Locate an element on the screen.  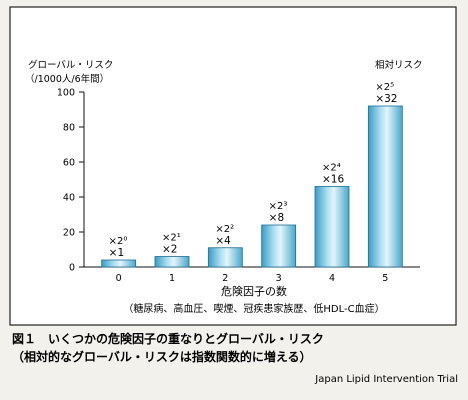
x-tick-label: 4 is located at coordinates (332, 278).